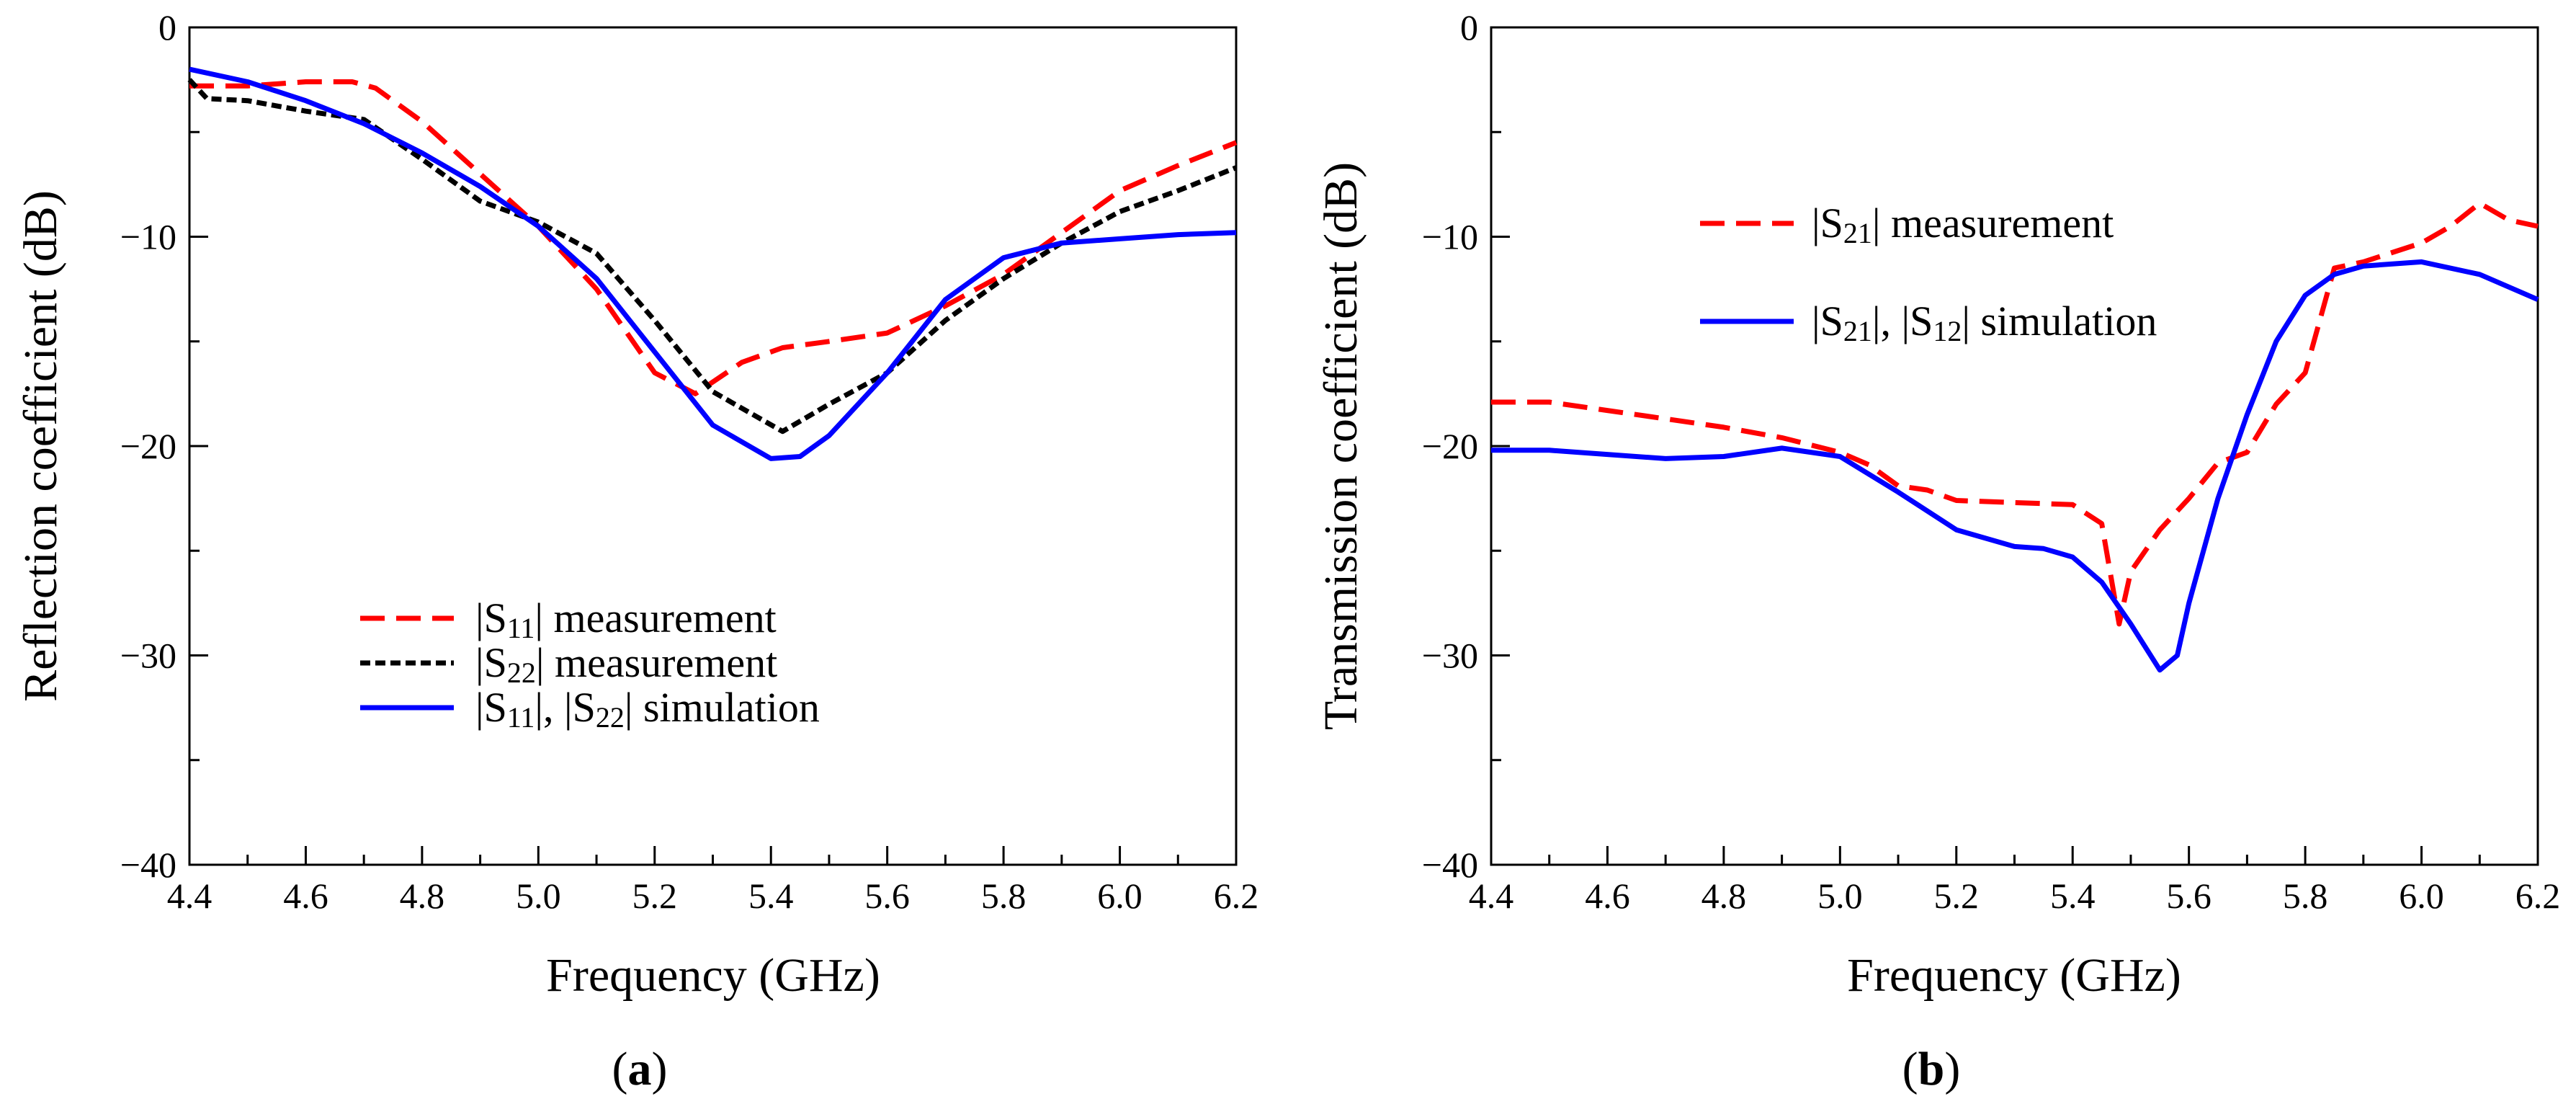 The width and height of the screenshot is (2576, 1104). I want to click on legend-label: |S11|, |S22| simulation, so click(647, 709).